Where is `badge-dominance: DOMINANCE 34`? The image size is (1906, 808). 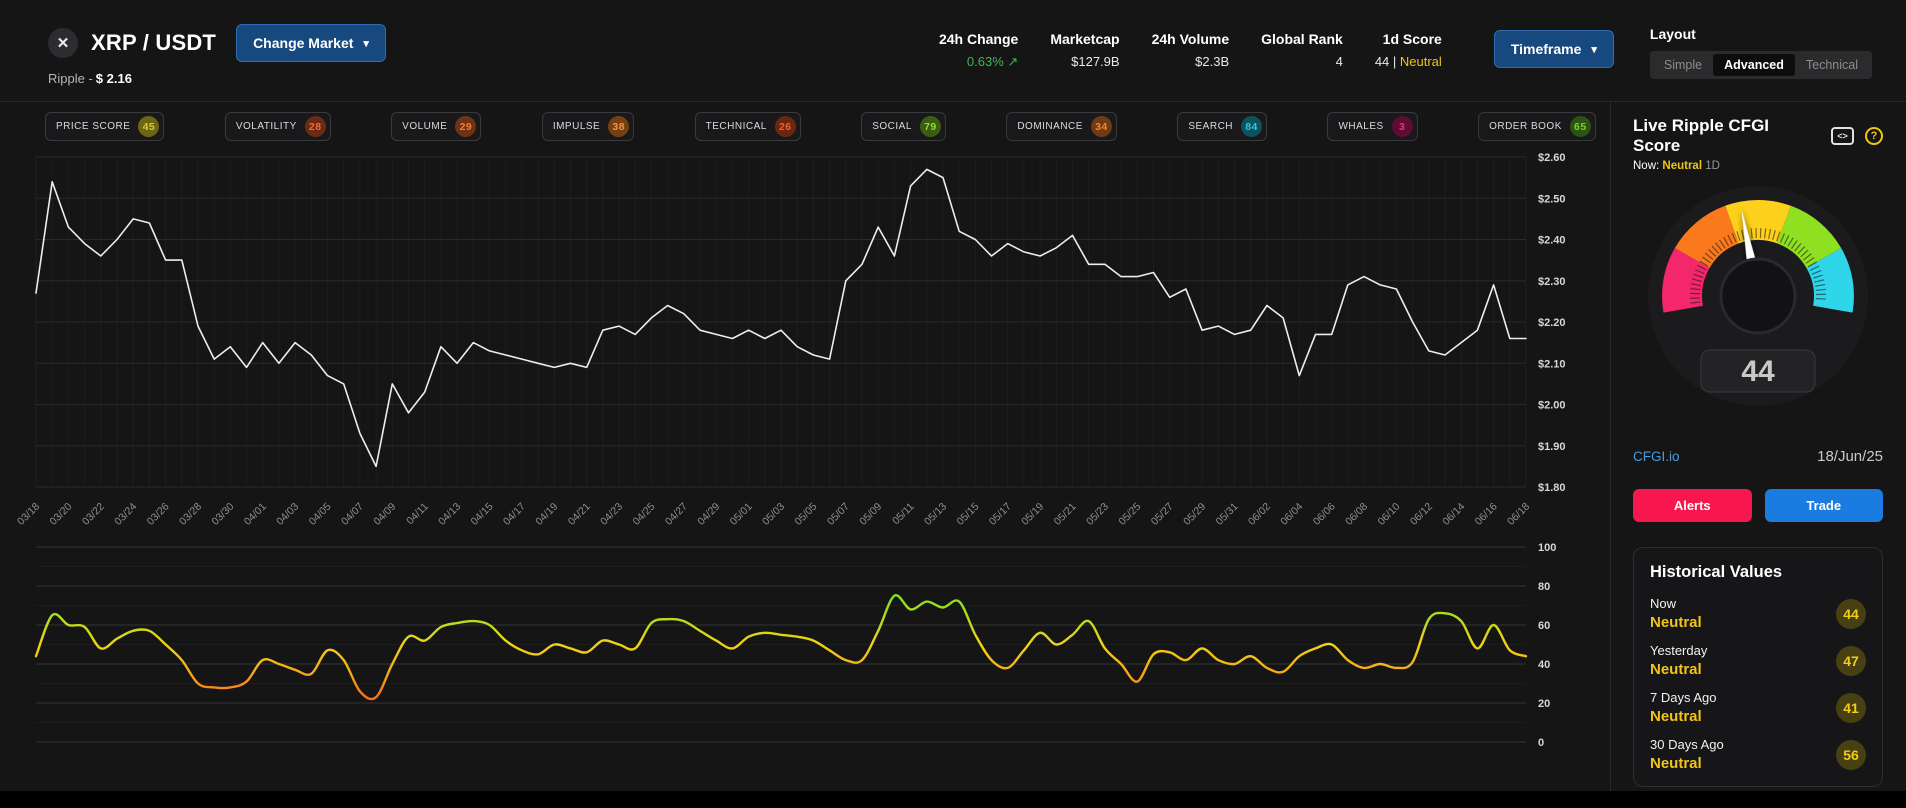
badge-dominance: DOMINANCE 34 is located at coordinates (1061, 126).